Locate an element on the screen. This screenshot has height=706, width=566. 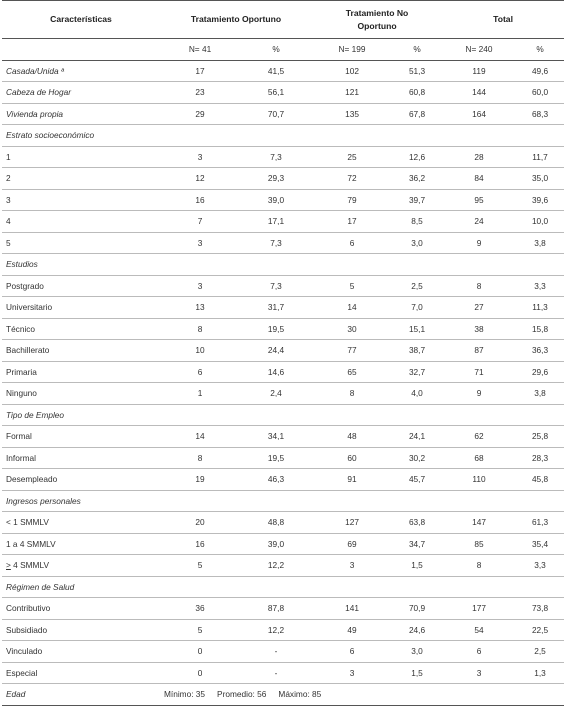
no-oportuno-percent: 30,2 is located at coordinates (417, 458).